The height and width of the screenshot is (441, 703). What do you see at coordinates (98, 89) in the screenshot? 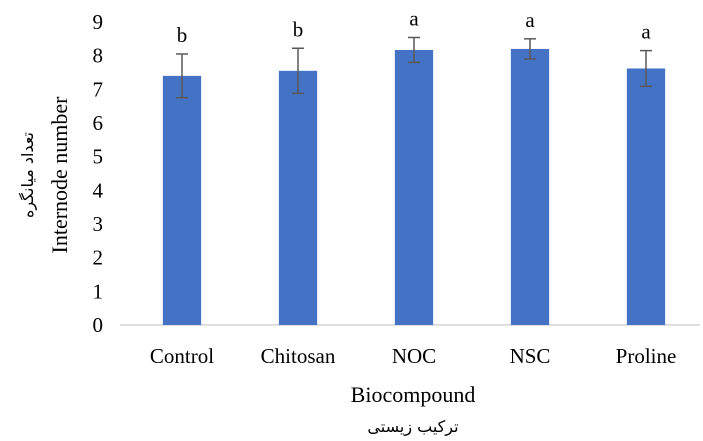
I see `y-tick-label: 7` at bounding box center [98, 89].